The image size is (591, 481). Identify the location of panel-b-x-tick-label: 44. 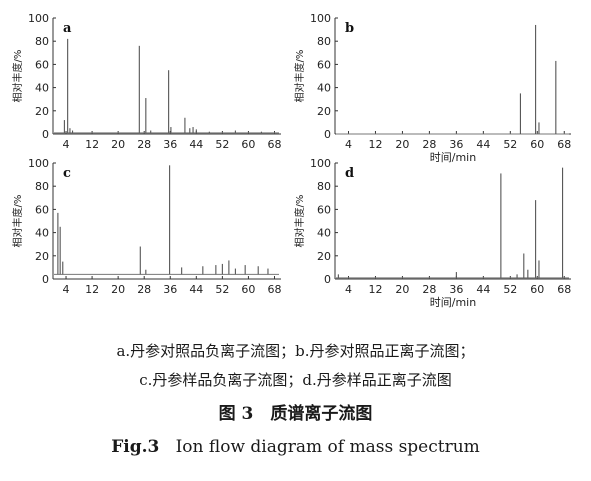
(483, 144).